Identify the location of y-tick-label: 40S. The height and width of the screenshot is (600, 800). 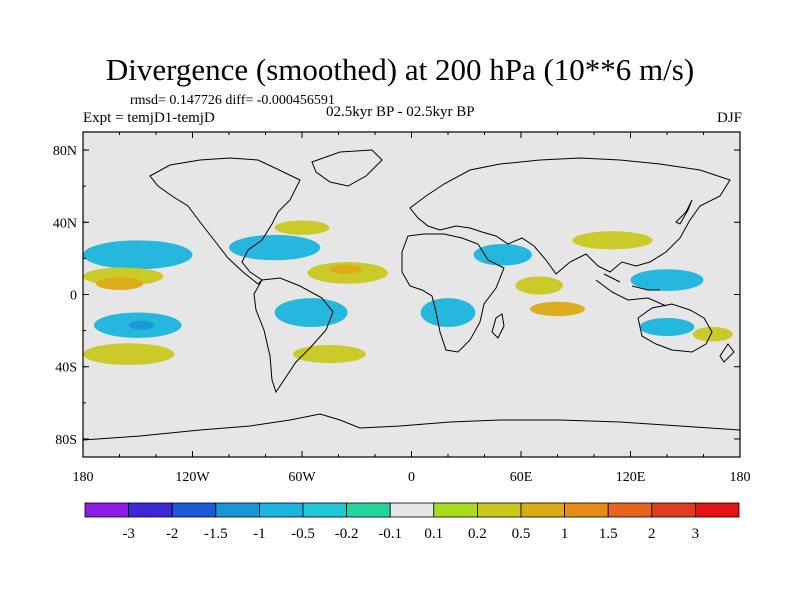
(66, 368).